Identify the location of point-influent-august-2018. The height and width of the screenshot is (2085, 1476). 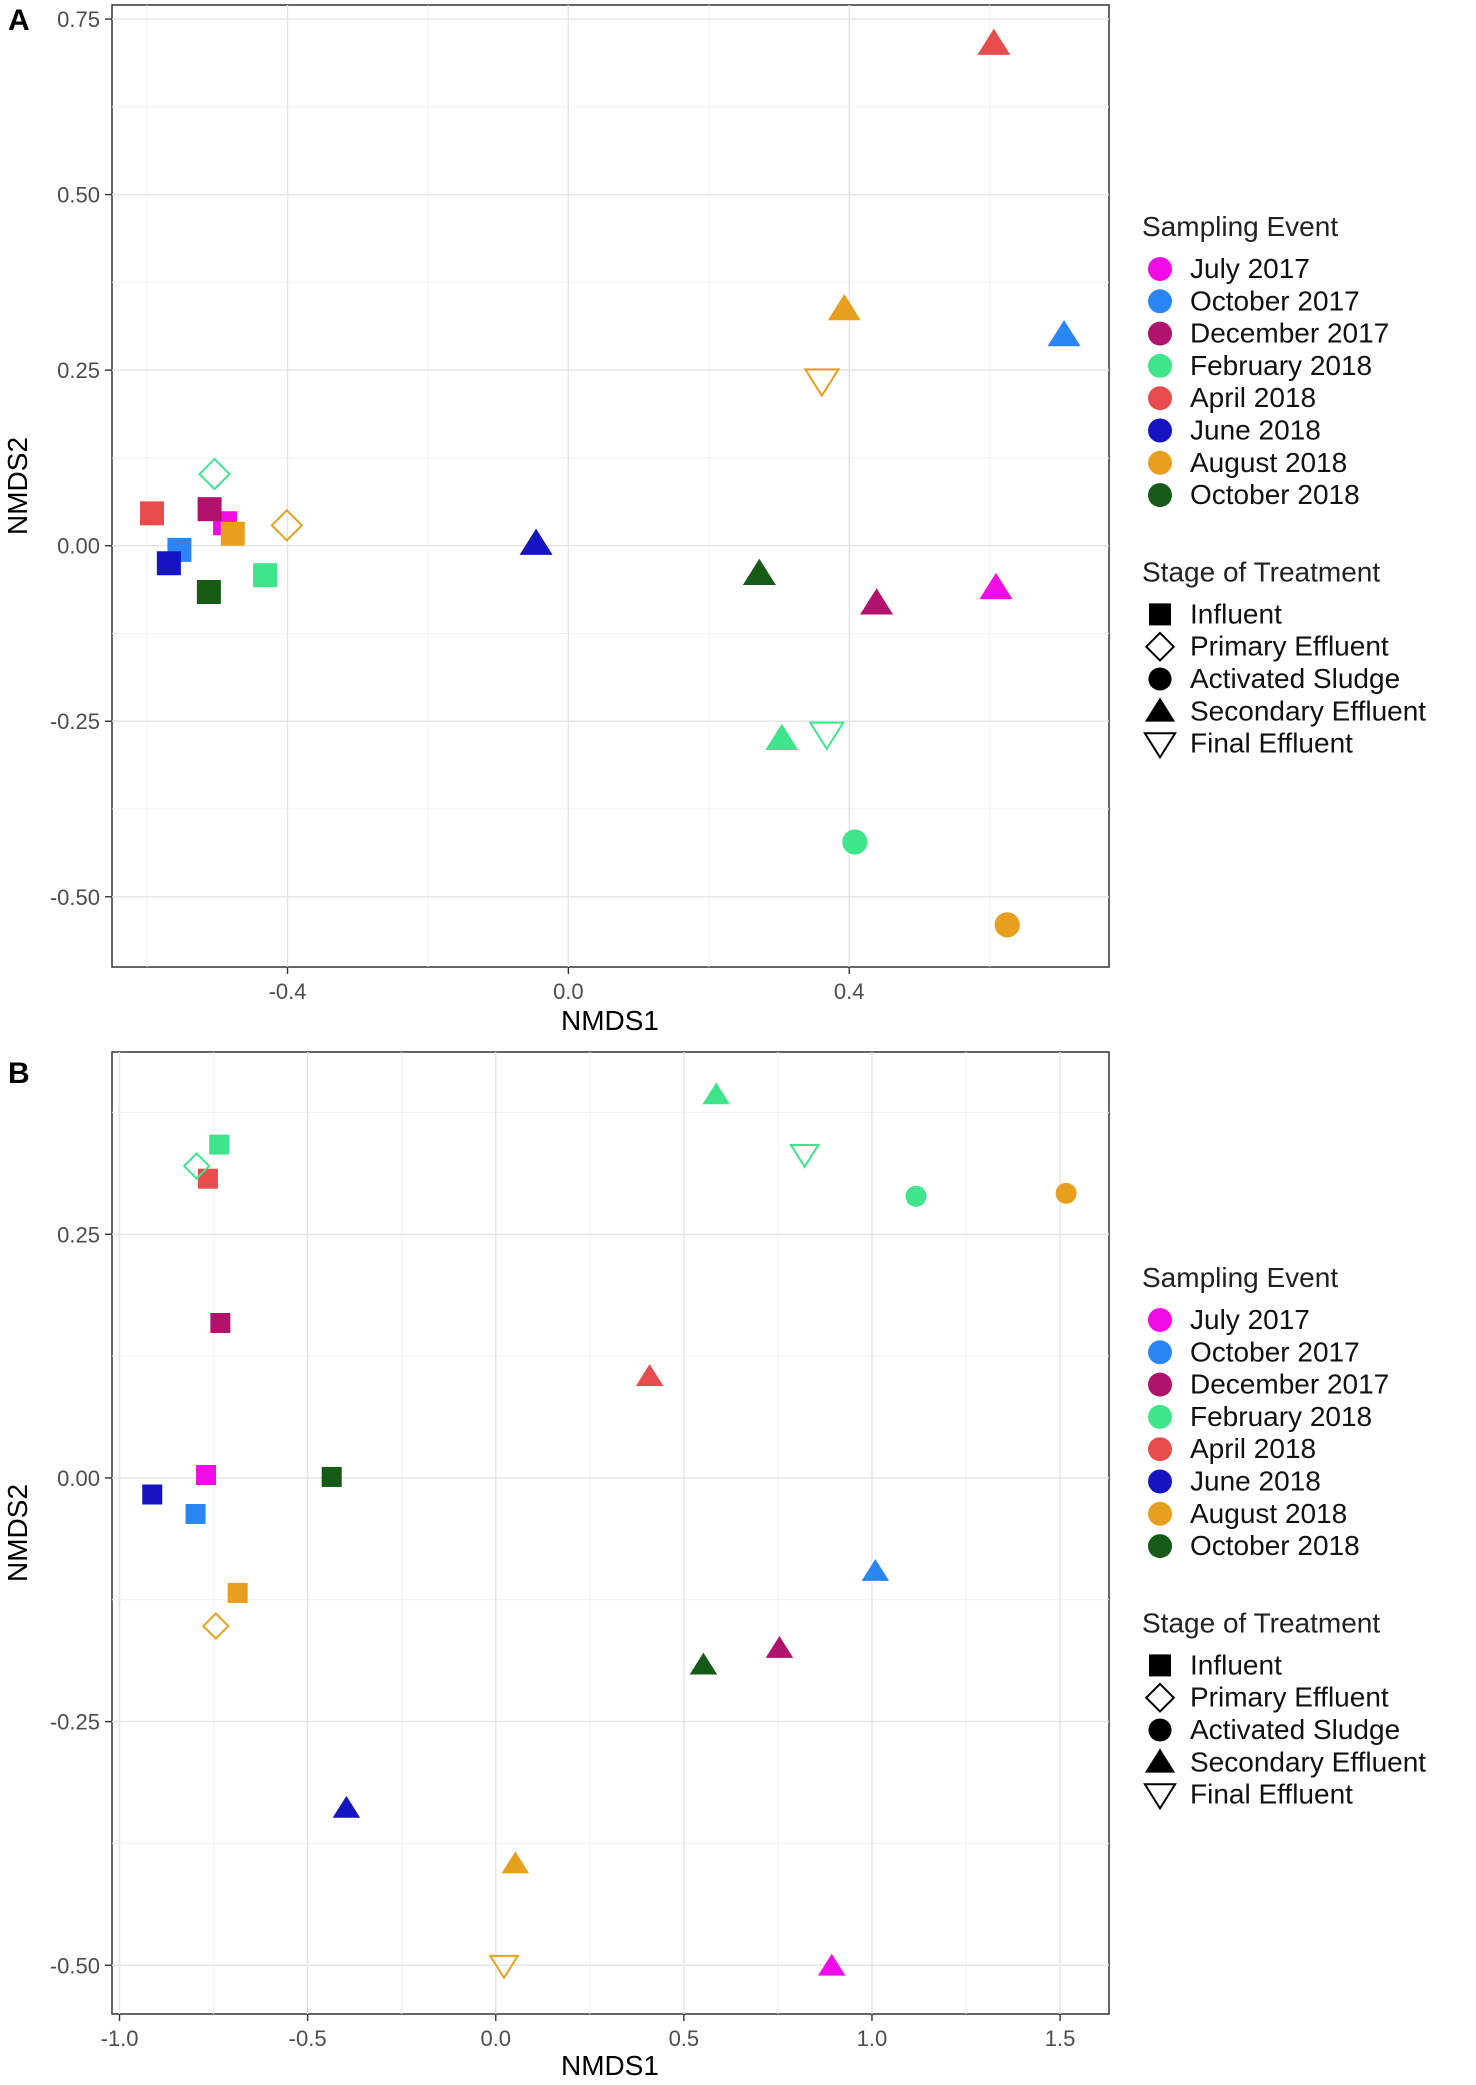
(232, 533).